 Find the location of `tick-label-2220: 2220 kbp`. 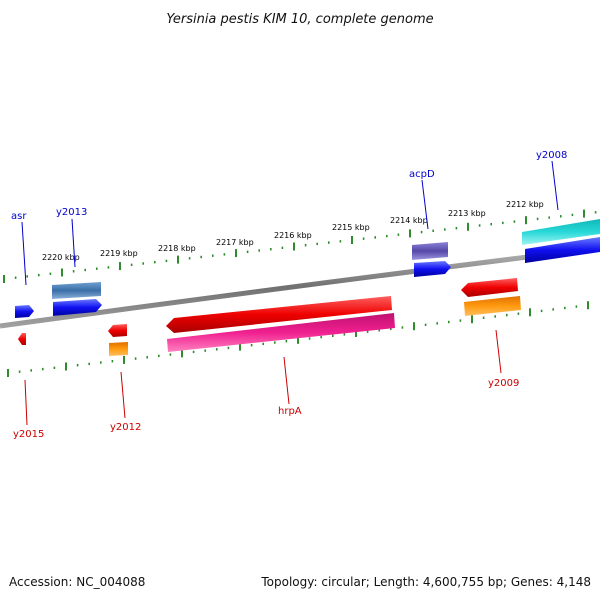

tick-label-2220: 2220 kbp is located at coordinates (61, 257).